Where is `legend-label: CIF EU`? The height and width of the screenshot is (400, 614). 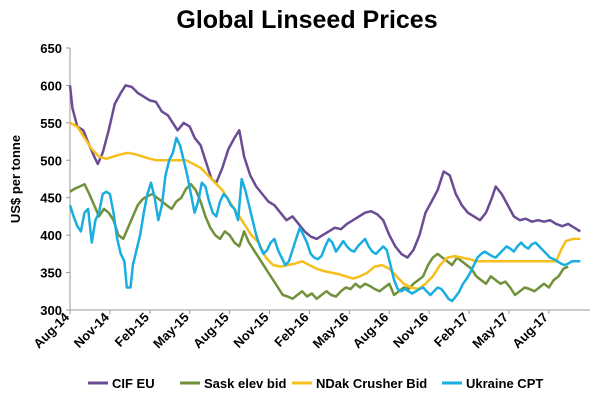
legend-label: CIF EU is located at coordinates (133, 383).